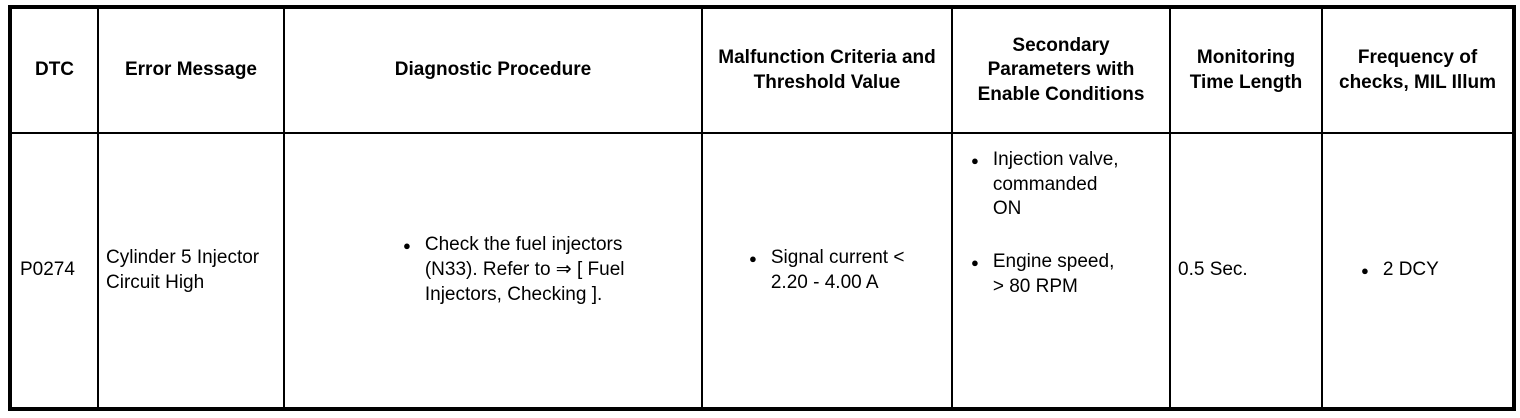  I want to click on cell-malfunction-criteria: ● Signal current < 2.20 - 4.00 A, so click(827, 271).